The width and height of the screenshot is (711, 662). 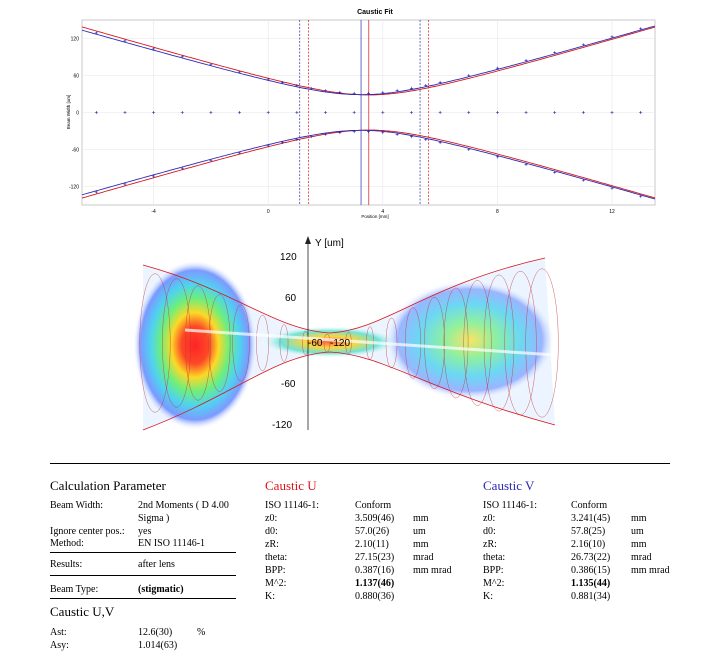 What do you see at coordinates (588, 531) in the screenshot?
I see `caustic-v-value: 57.8(25)` at bounding box center [588, 531].